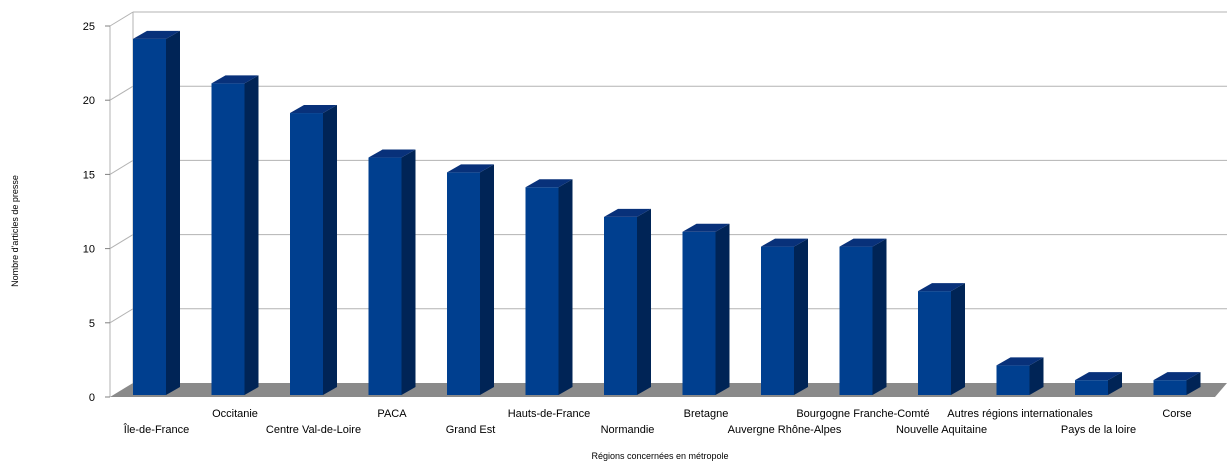 Image resolution: width=1227 pixels, height=462 pixels. I want to click on ytick-label-15: 15, so click(89, 175).